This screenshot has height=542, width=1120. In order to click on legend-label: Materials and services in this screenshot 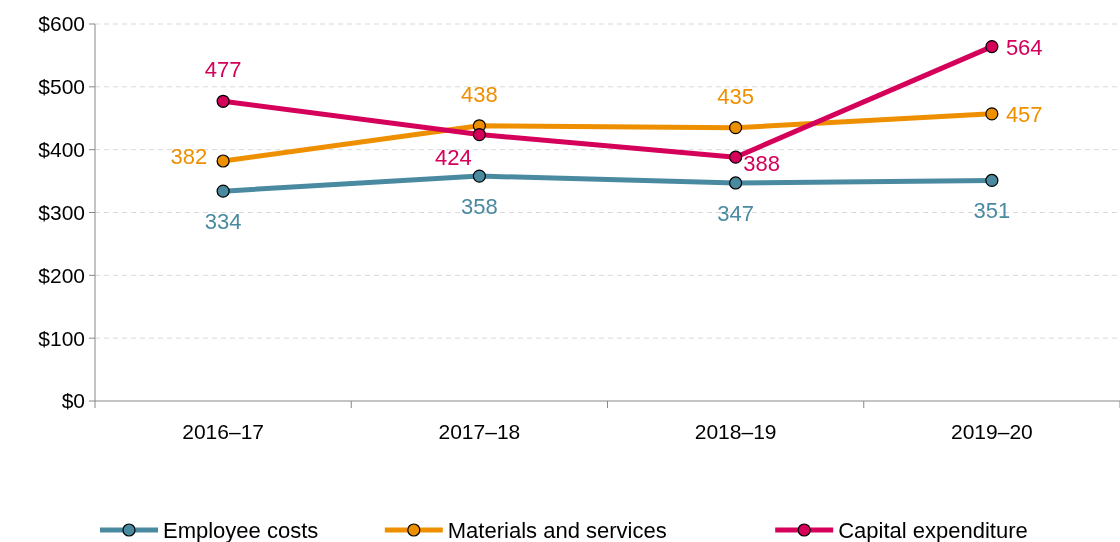, I will do `click(557, 529)`.